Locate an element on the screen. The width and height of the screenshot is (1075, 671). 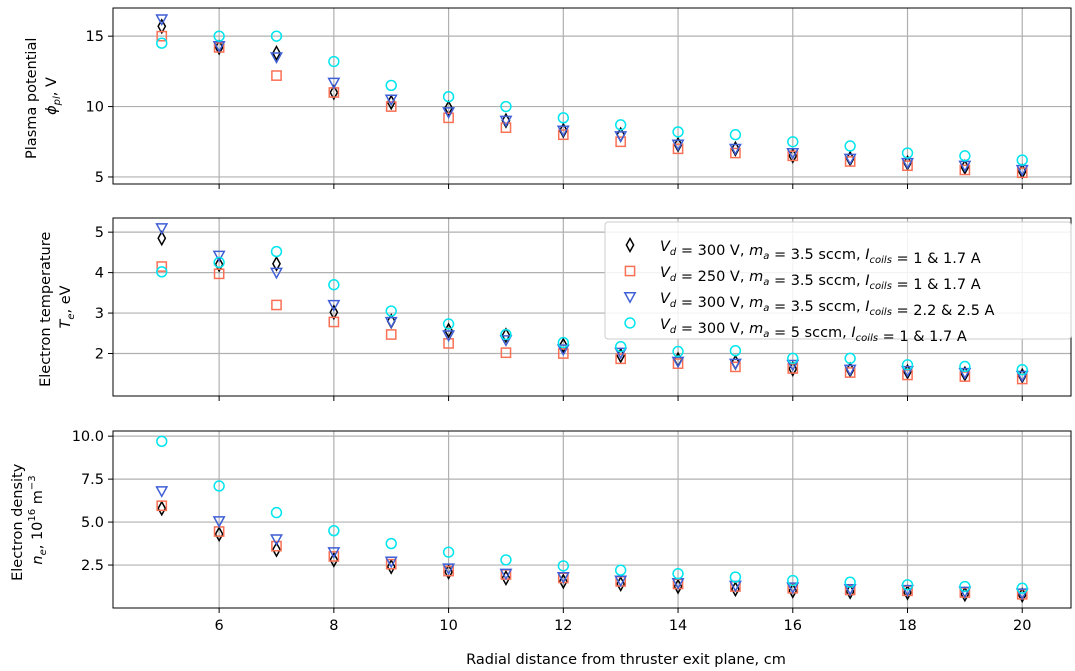
y-tick-label: 3 is located at coordinates (99, 314).